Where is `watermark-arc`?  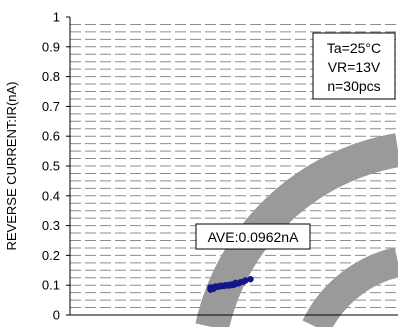
watermark-arc is located at coordinates (350, 287).